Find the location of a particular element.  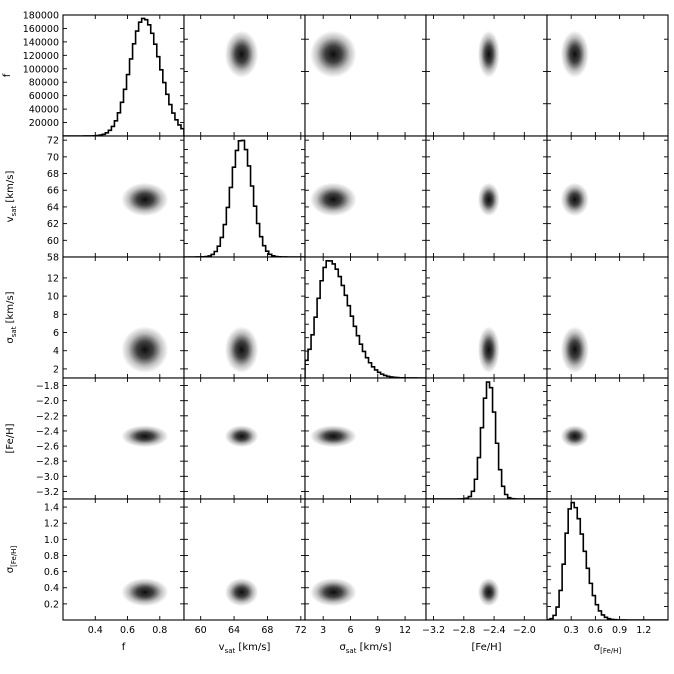

y-tick-label-v_sat: 68 is located at coordinates (53, 174).